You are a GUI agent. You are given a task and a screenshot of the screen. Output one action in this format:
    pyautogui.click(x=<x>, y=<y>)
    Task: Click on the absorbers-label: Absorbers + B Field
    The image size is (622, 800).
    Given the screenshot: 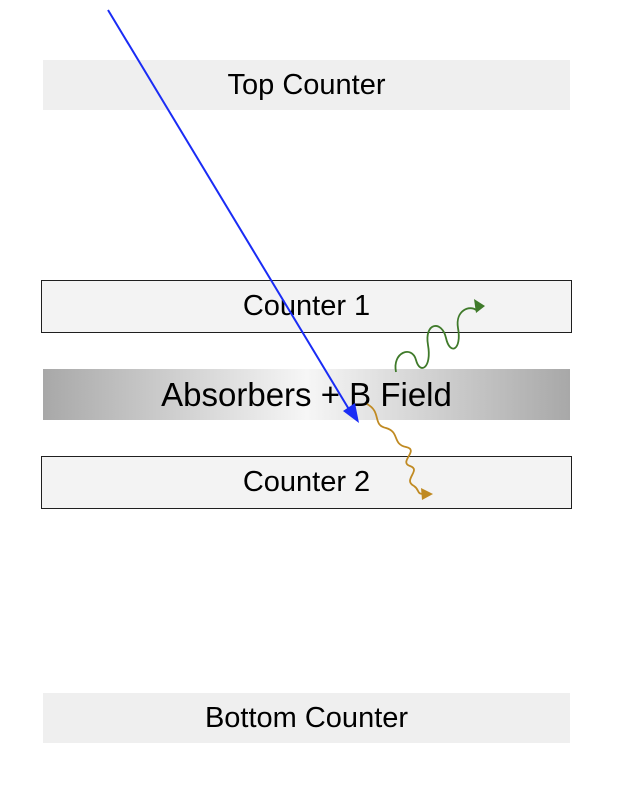 What is the action you would take?
    pyautogui.click(x=306, y=394)
    